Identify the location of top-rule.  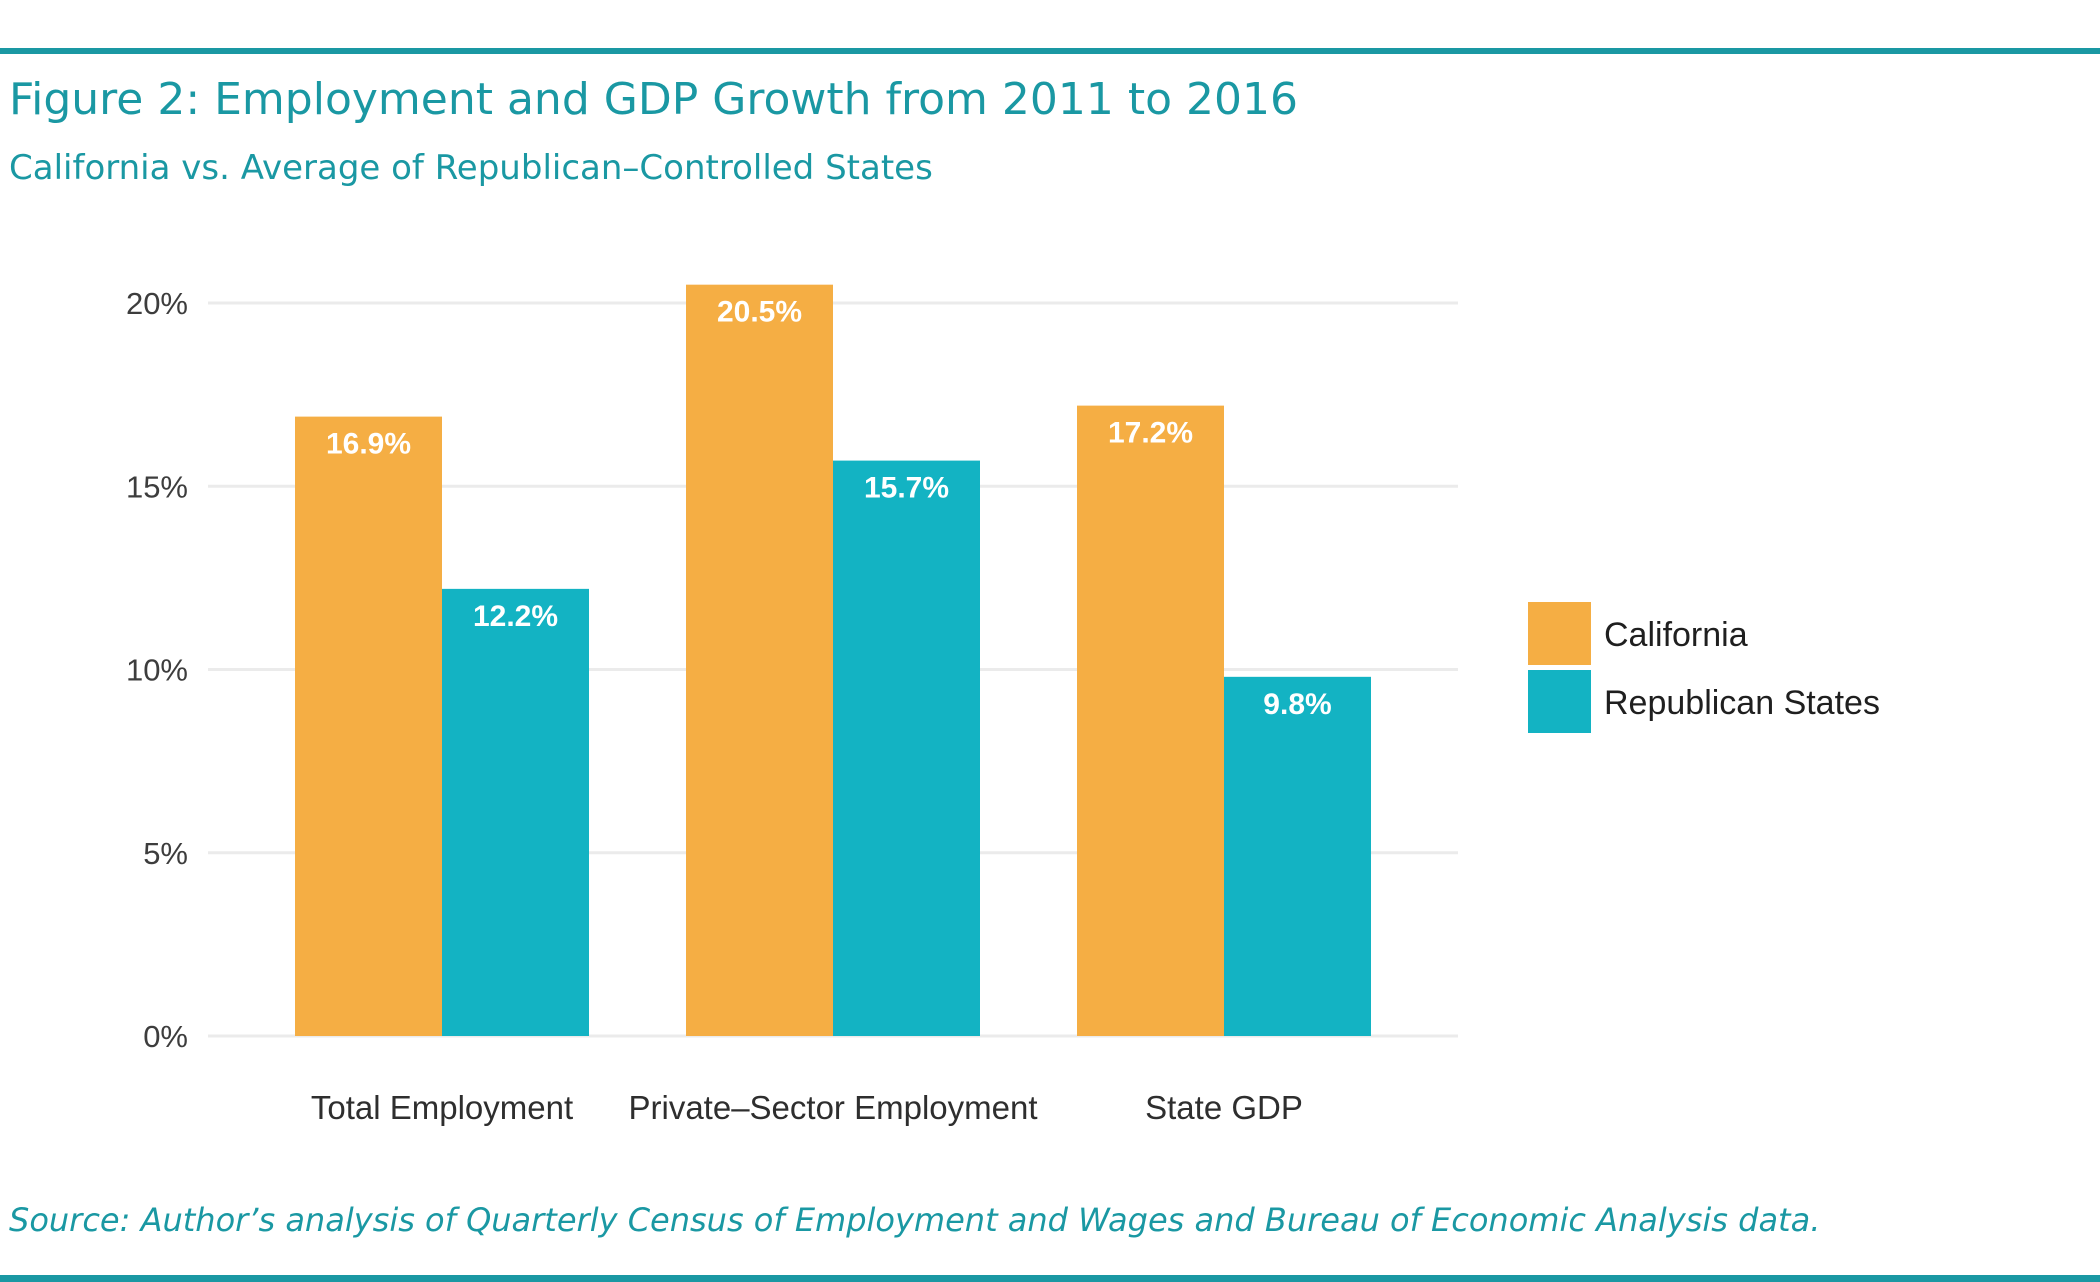
(1050, 51).